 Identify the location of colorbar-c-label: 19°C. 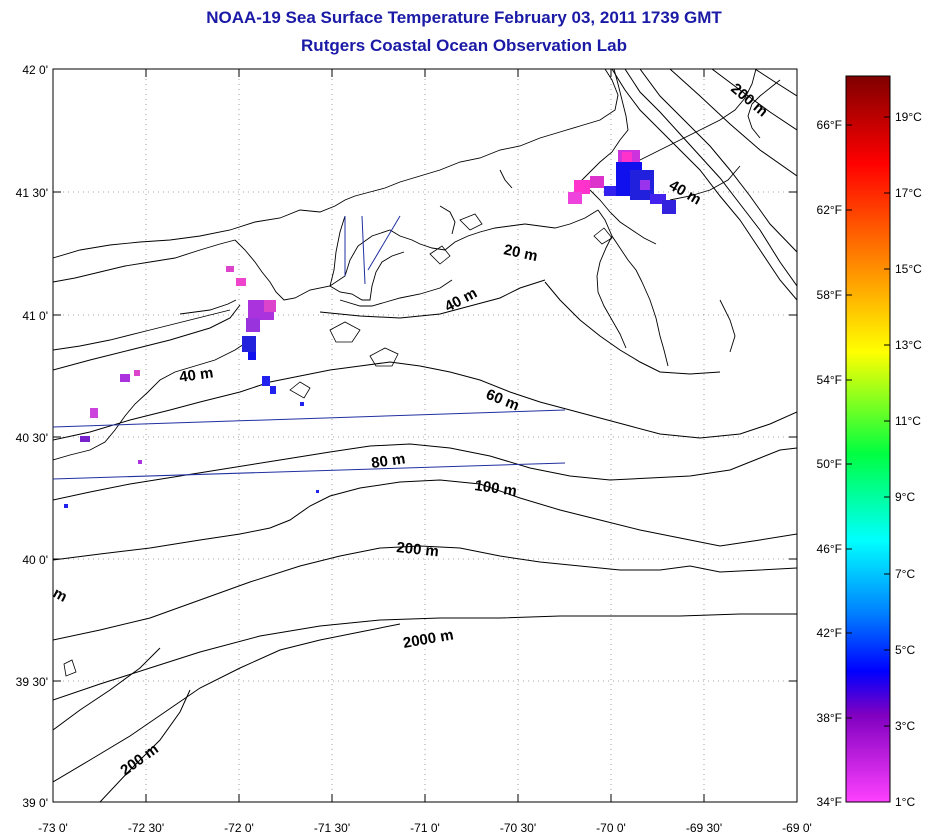
(908, 117).